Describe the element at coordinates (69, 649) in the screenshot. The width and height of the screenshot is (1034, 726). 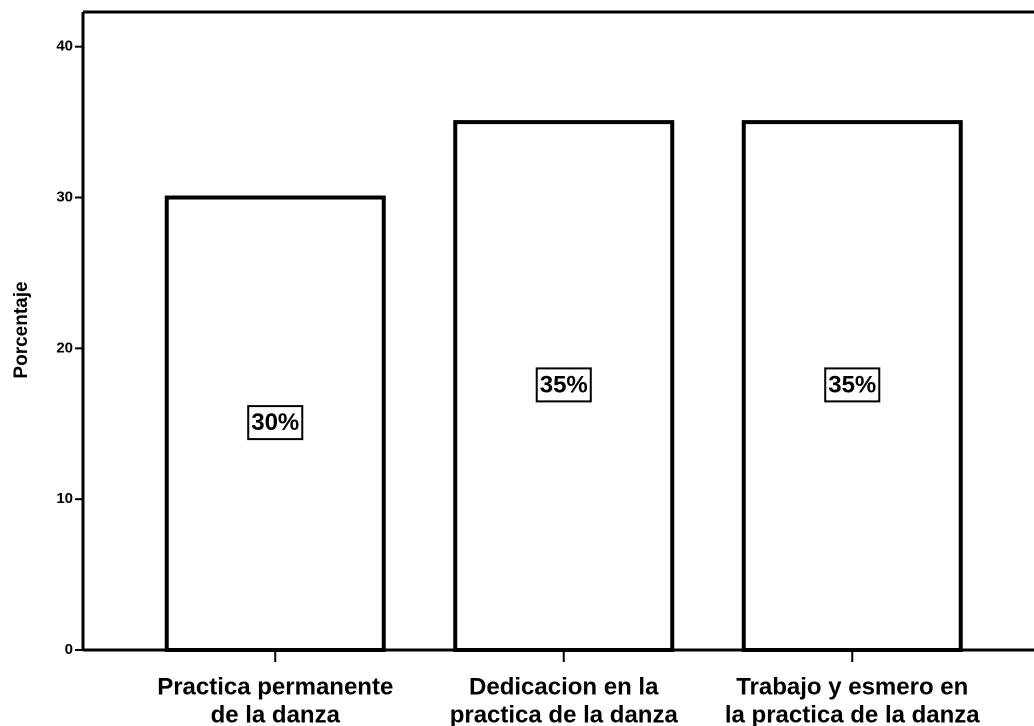
I see `y-tick-label: 0` at that location.